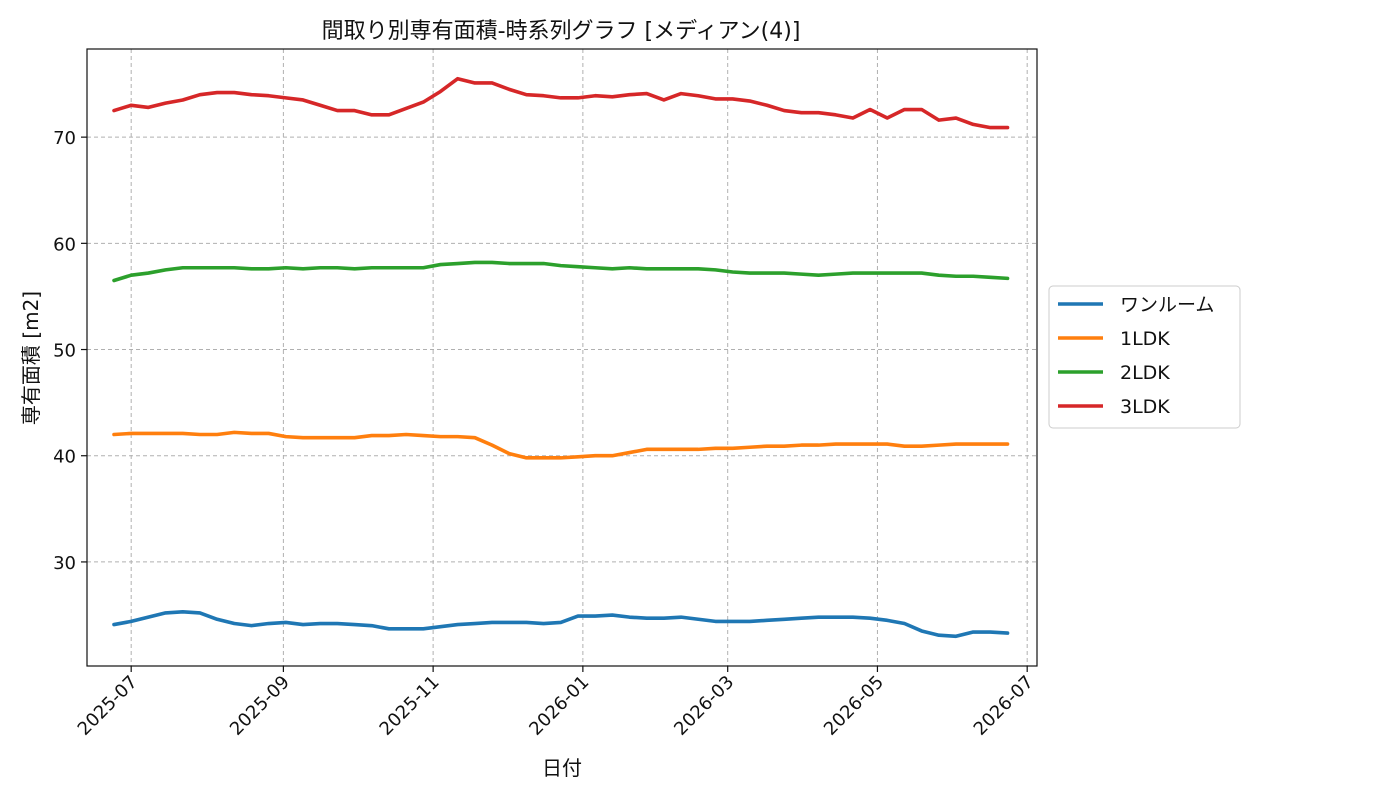 The height and width of the screenshot is (800, 1400). Describe the element at coordinates (260, 706) in the screenshot. I see `x-tick-label: 2025-09` at that location.